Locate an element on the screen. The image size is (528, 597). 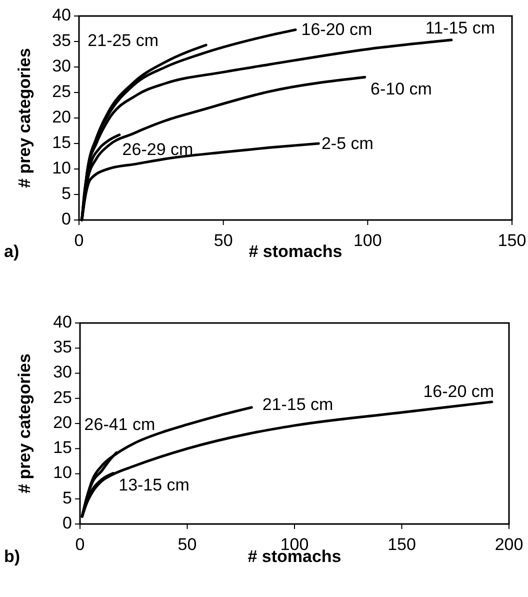
series-label: 21-25 cm is located at coordinates (123, 40).